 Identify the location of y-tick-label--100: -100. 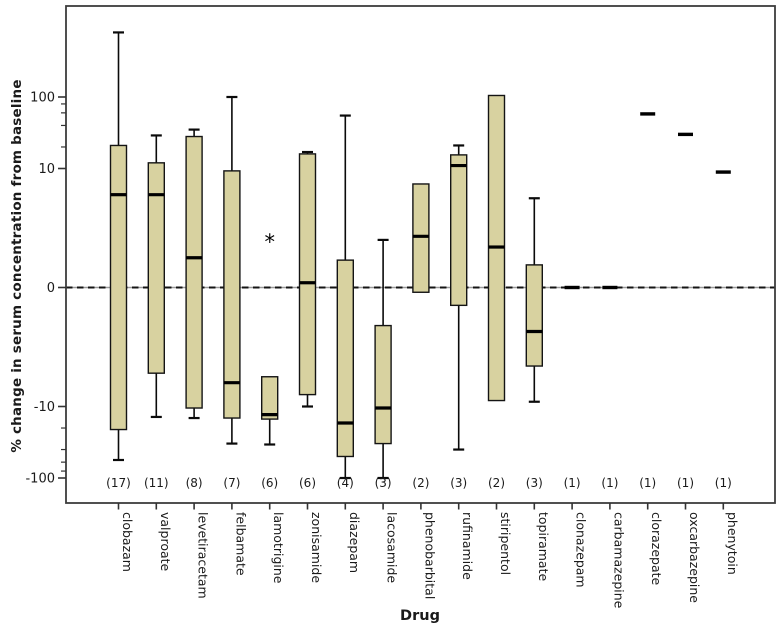
(40, 479).